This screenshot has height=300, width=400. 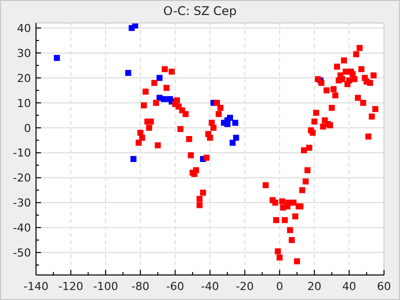 What do you see at coordinates (22, 228) in the screenshot?
I see `y-tick-label: -40` at bounding box center [22, 228].